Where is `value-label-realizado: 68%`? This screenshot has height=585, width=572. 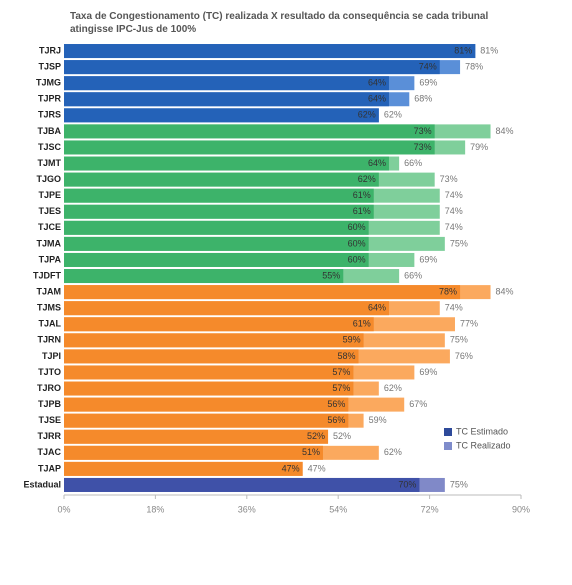
value-label-realizado: 68% is located at coordinates (423, 99).